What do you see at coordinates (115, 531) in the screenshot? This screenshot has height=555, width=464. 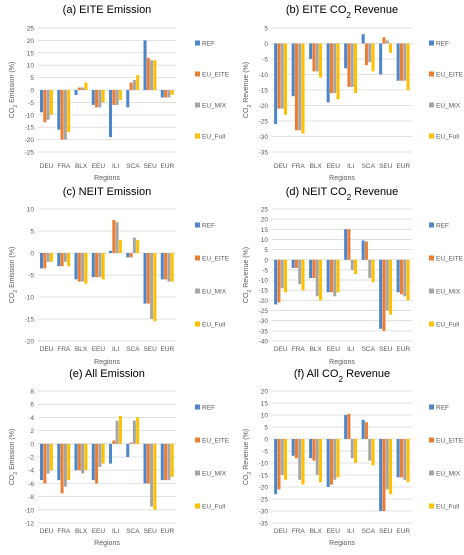 I see `x-tick-label: ILI` at bounding box center [115, 531].